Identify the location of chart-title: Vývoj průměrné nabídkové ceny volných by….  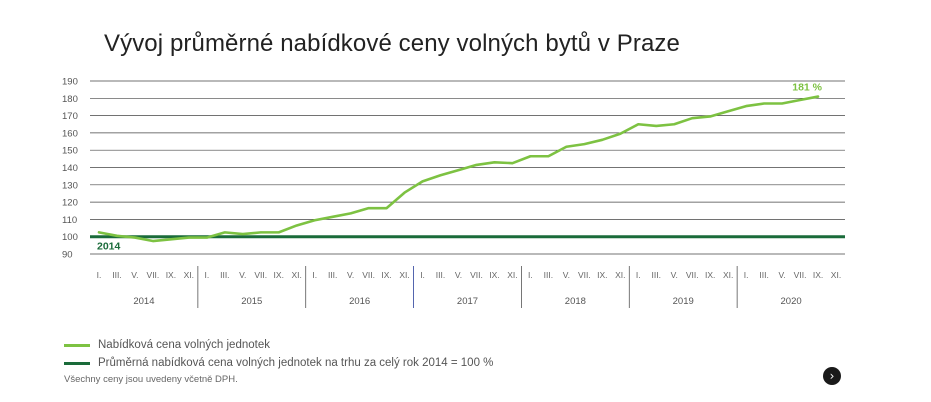
(392, 43).